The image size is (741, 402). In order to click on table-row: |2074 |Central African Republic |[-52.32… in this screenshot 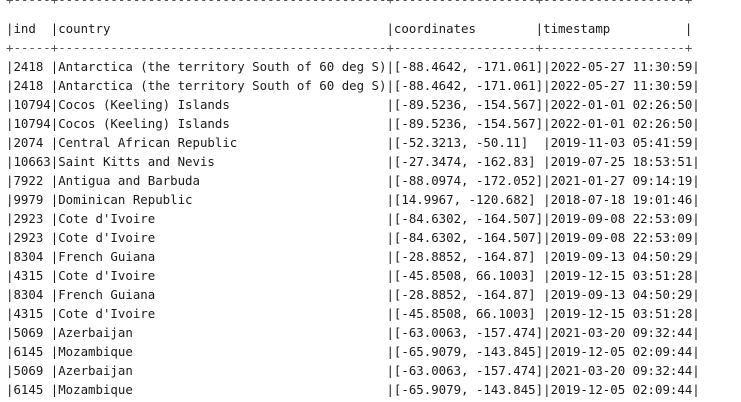, I will do `click(353, 142)`.